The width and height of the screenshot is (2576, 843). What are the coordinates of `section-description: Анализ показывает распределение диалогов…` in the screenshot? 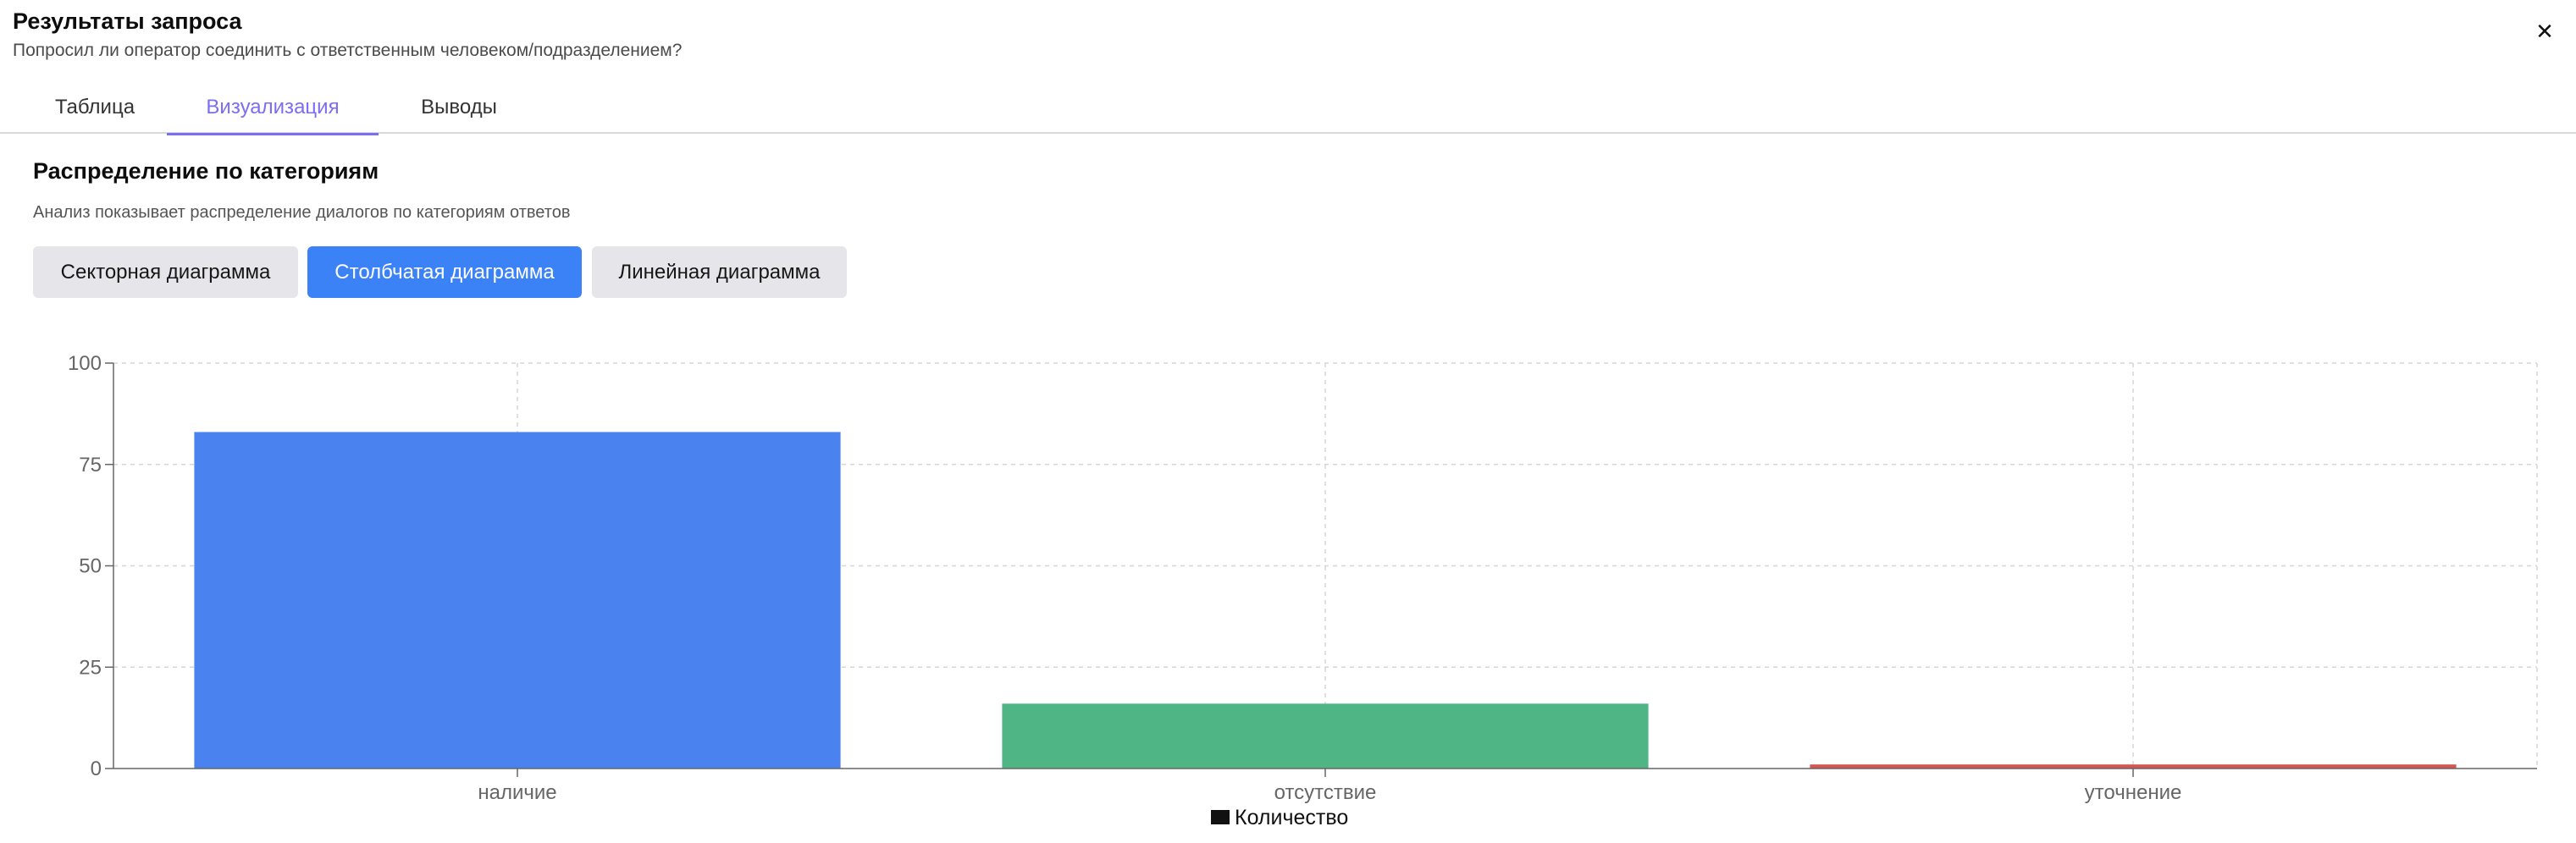 It's located at (302, 212).